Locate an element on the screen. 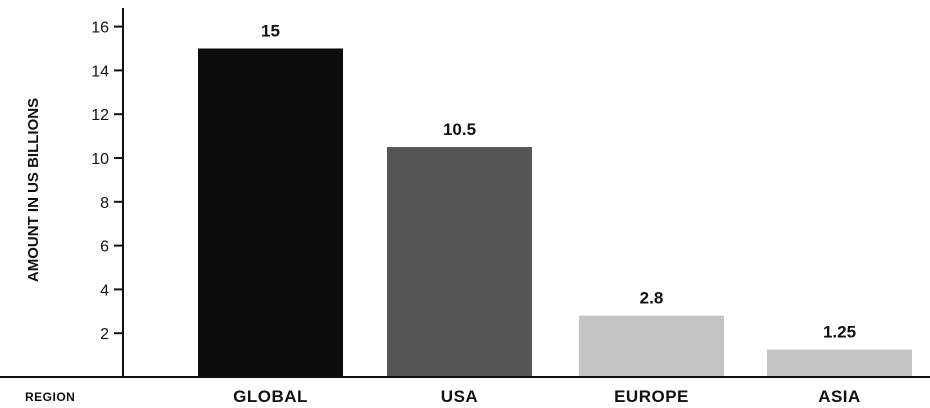 This screenshot has height=408, width=930. value-label-global: 15 is located at coordinates (270, 31).